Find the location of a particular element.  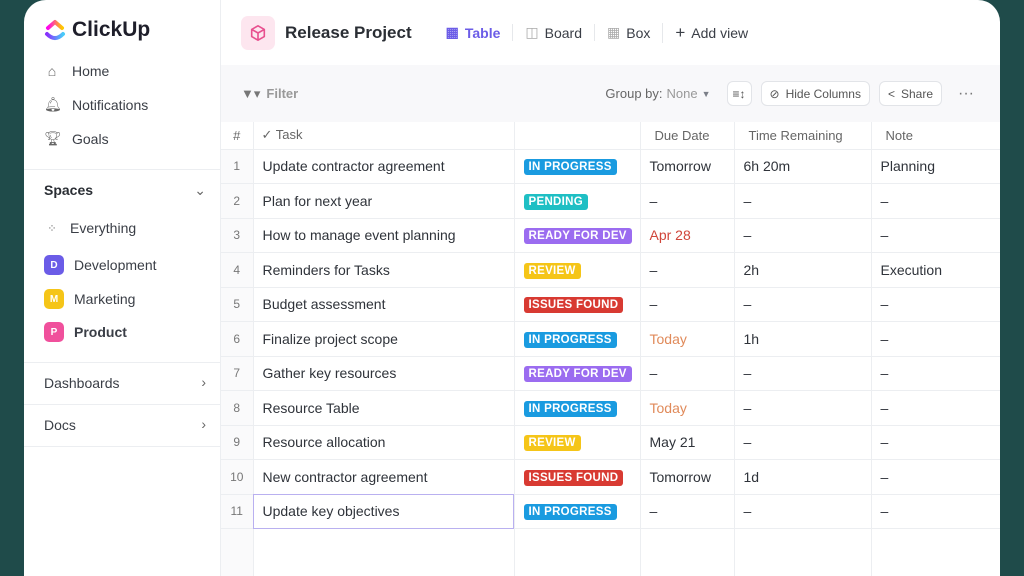

spaces-header: Spaces is located at coordinates (69, 190).